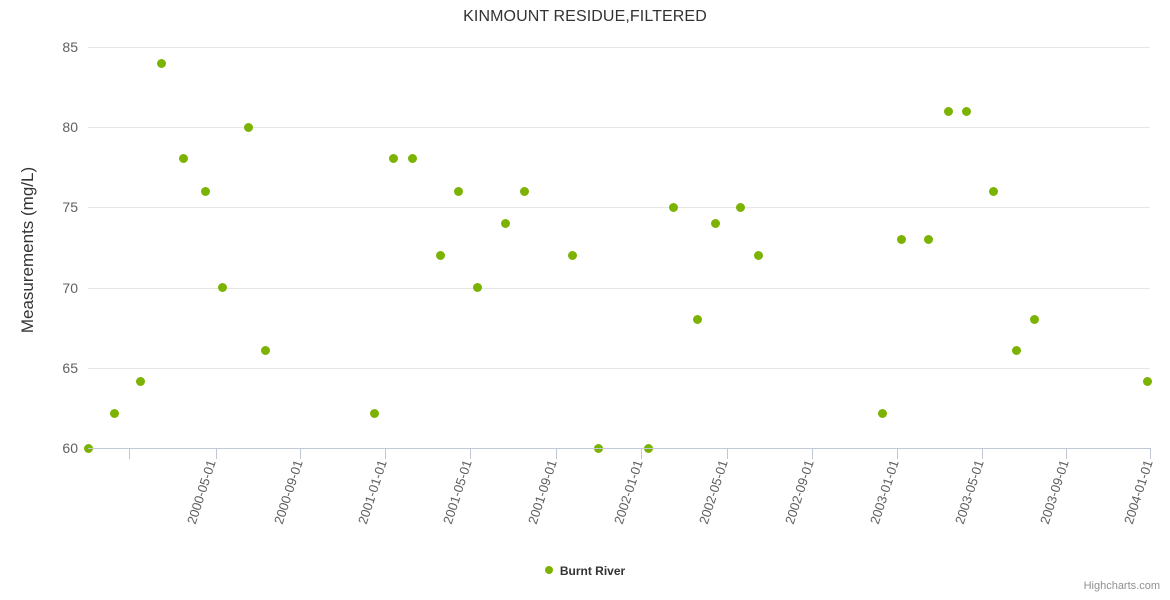 The width and height of the screenshot is (1170, 600). What do you see at coordinates (628, 492) in the screenshot?
I see `x-tick-label: 2002-01-01` at bounding box center [628, 492].